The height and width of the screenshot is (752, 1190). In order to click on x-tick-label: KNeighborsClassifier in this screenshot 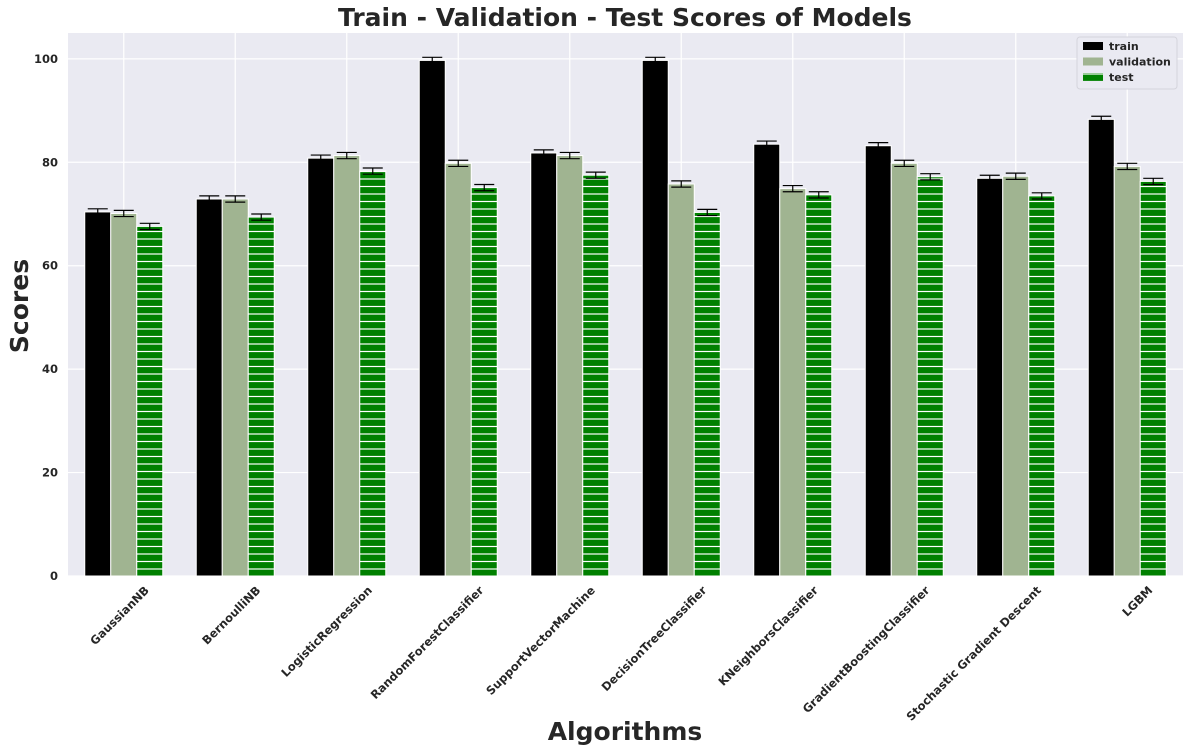, I will do `click(768, 636)`.